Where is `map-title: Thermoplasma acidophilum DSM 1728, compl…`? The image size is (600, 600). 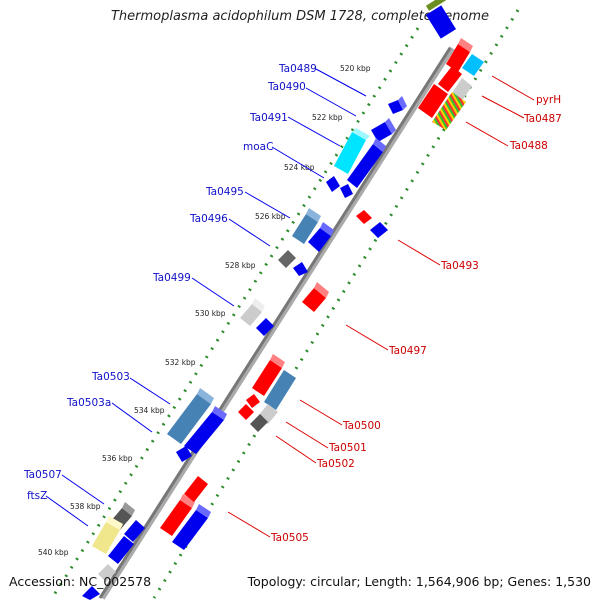 map-title: Thermoplasma acidophilum DSM 1728, compl… is located at coordinates (300, 16).